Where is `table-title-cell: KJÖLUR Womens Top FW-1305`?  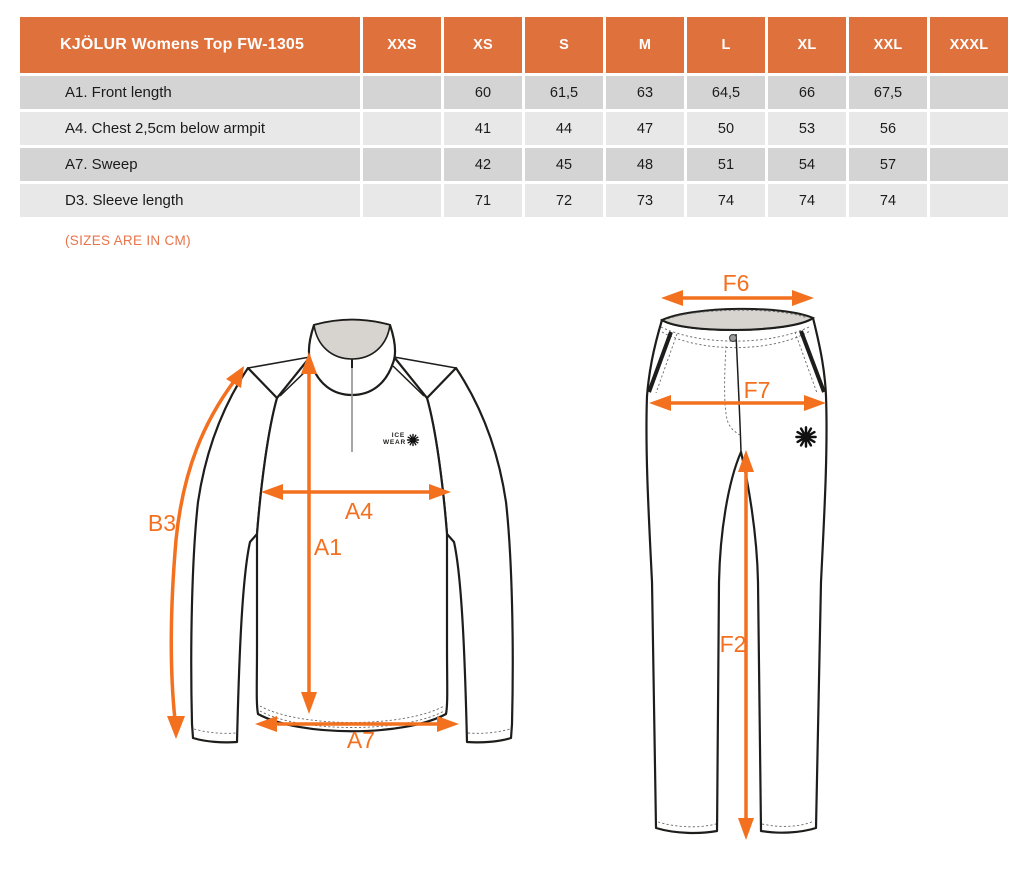
table-title-cell: KJÖLUR Womens Top FW-1305 is located at coordinates (190, 45).